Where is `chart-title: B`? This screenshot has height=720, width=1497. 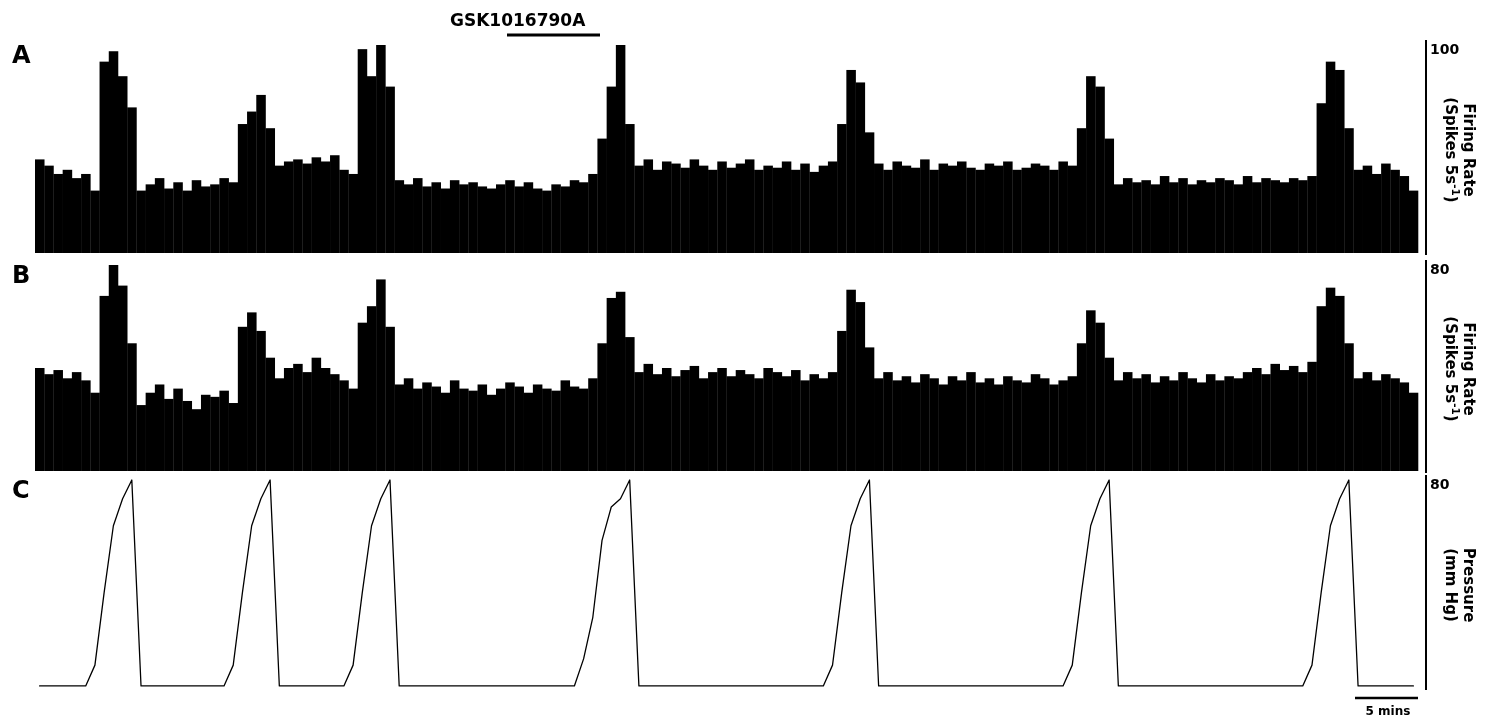
chart-title: B is located at coordinates (21, 275).